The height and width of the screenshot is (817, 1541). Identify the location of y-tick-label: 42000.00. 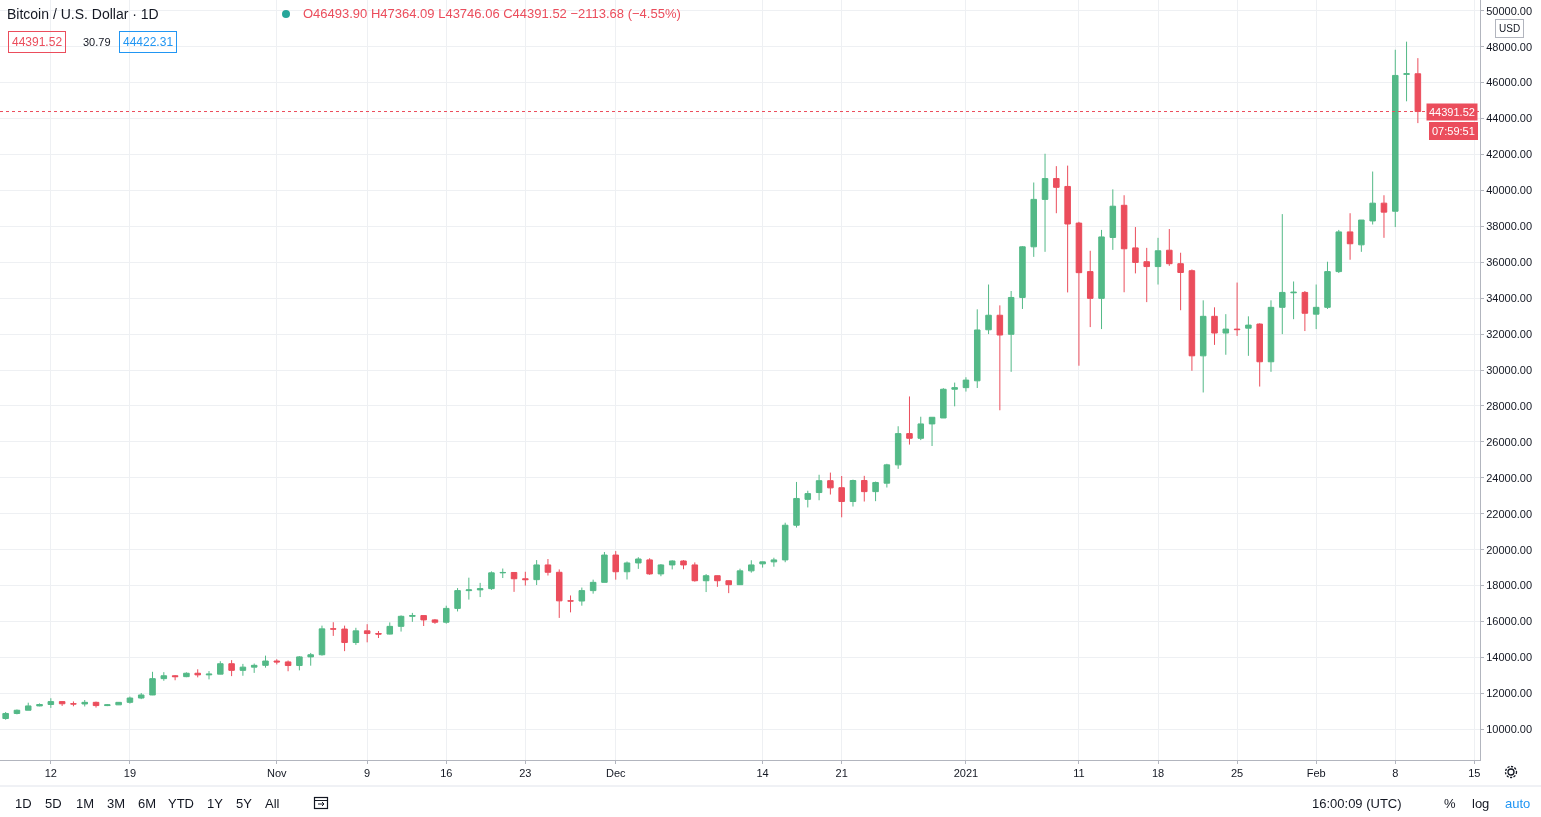
(1509, 154).